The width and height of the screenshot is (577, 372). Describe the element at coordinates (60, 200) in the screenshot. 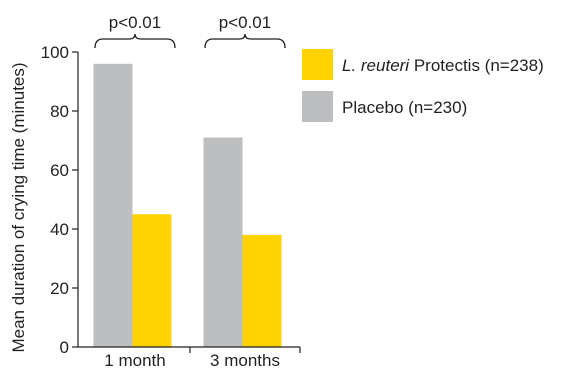

I see `y-axis: 0 20 40 60 80 100` at that location.